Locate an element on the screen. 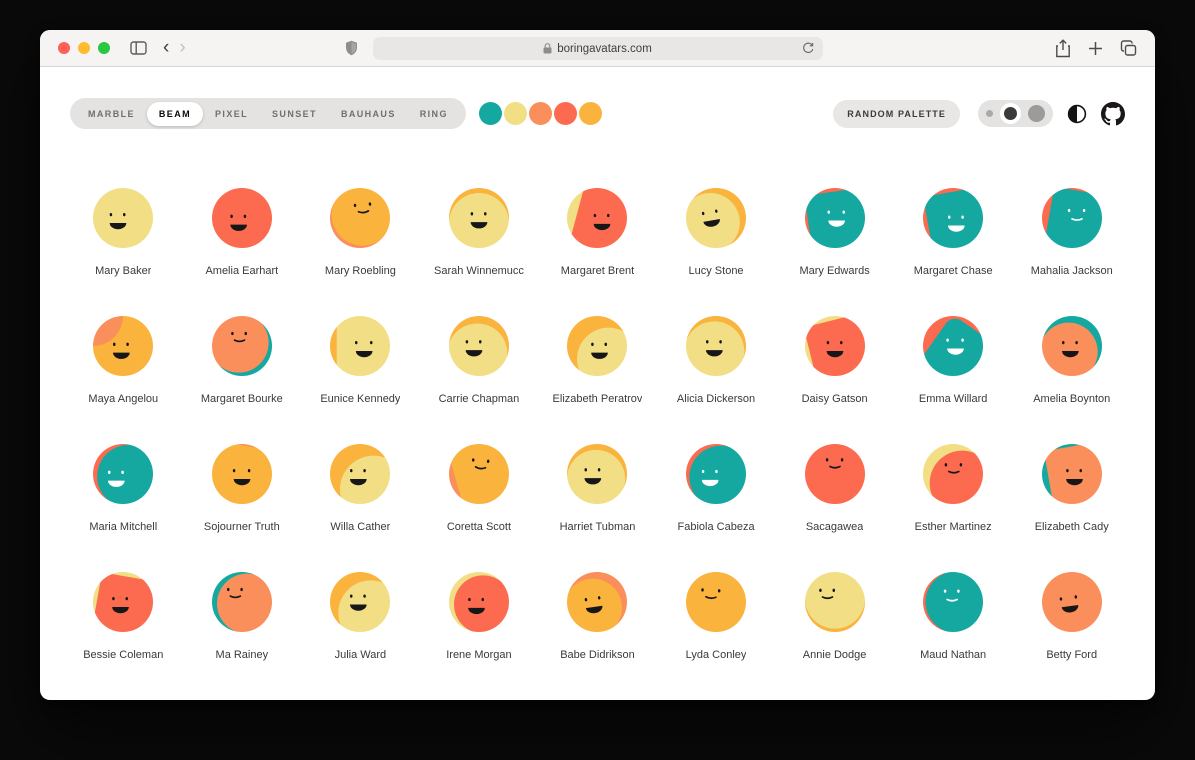  avatar-eunice-kennedy is located at coordinates (360, 346).